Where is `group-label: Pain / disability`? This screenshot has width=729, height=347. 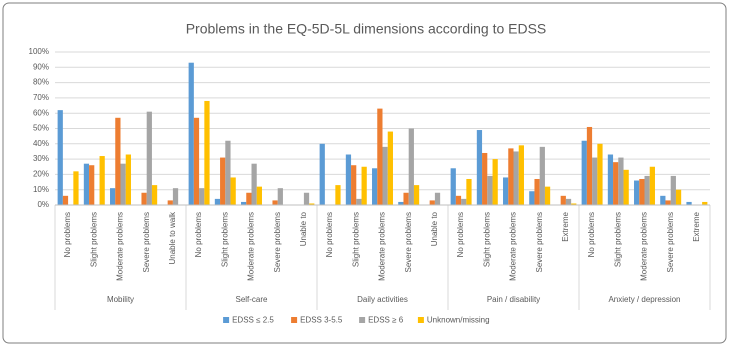
group-label: Pain / disability is located at coordinates (513, 299).